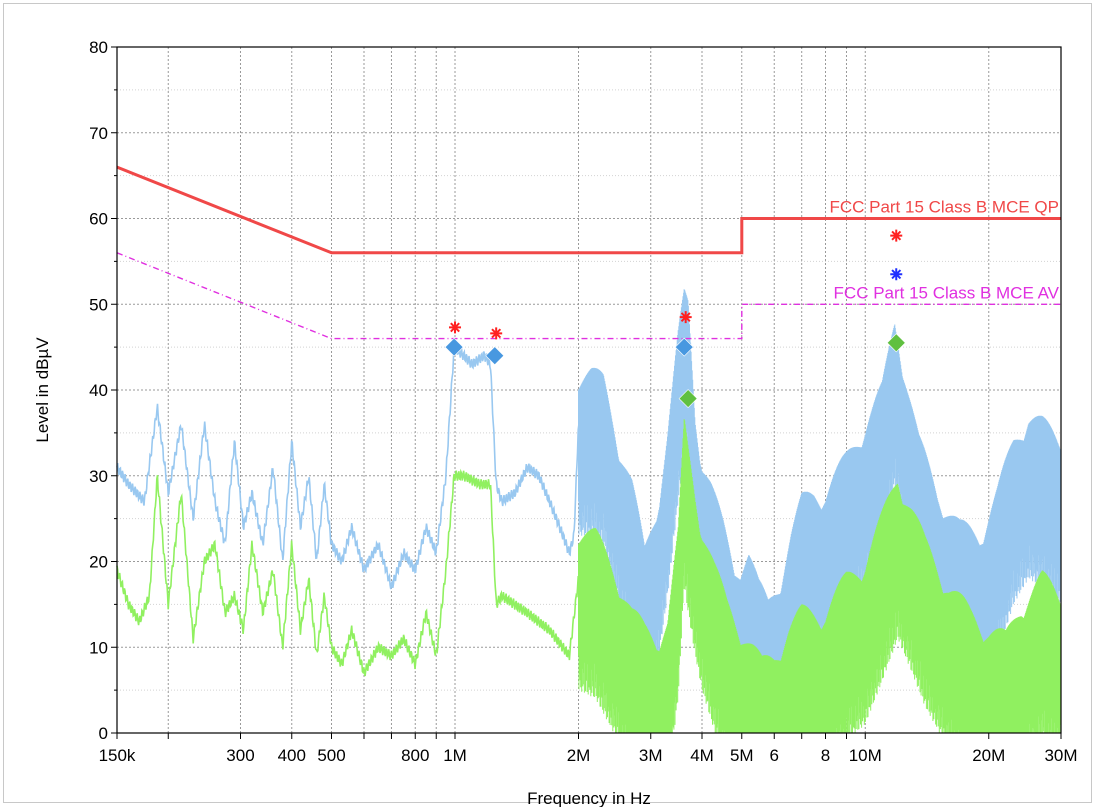 This screenshot has width=1097, height=807. Describe the element at coordinates (651, 755) in the screenshot. I see `x-tick-label: 3M` at that location.